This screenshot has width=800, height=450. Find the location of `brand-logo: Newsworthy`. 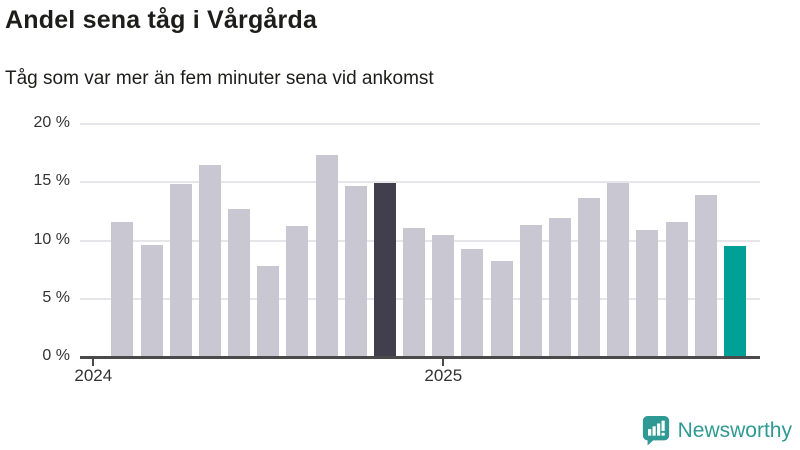

brand-logo: Newsworthy is located at coordinates (716, 430).